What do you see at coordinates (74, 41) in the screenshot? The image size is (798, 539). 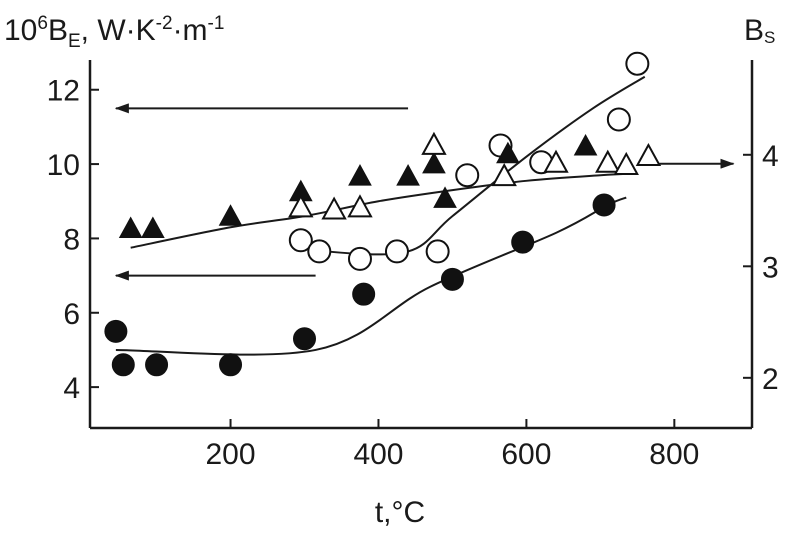 I see `y-left-title-sub: E` at bounding box center [74, 41].